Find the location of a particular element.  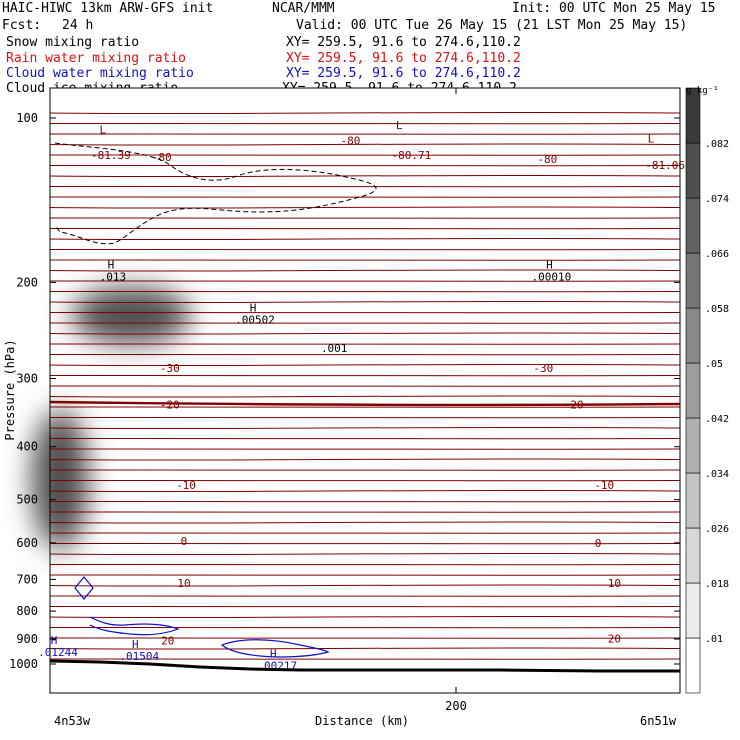

snow-shading is located at coordinates (112, 418).